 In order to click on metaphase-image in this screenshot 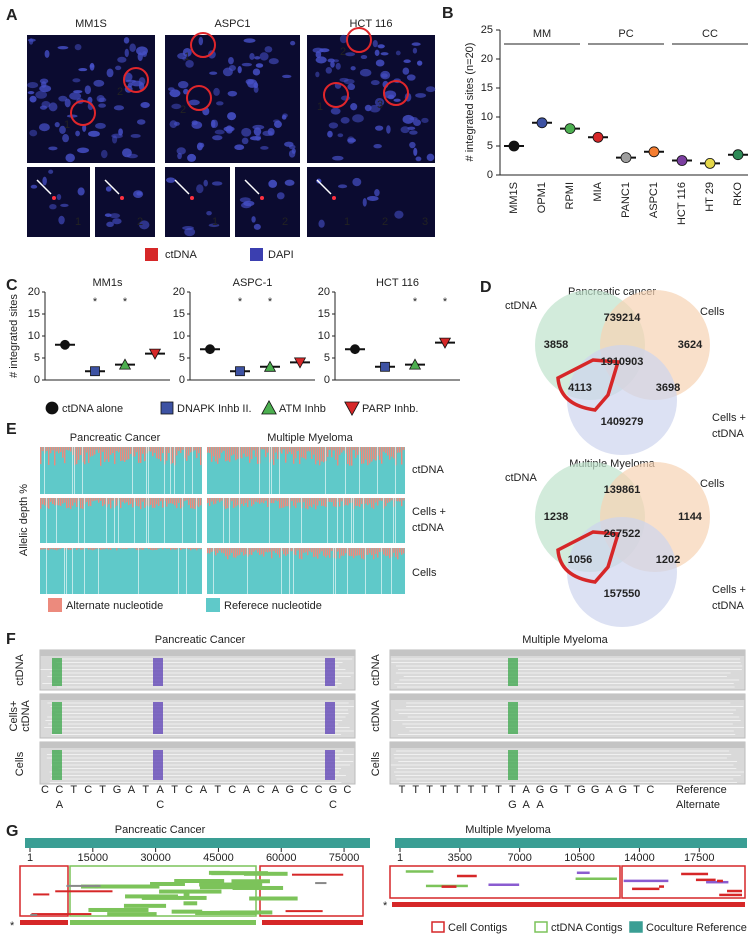, I will do `click(371, 99)`.